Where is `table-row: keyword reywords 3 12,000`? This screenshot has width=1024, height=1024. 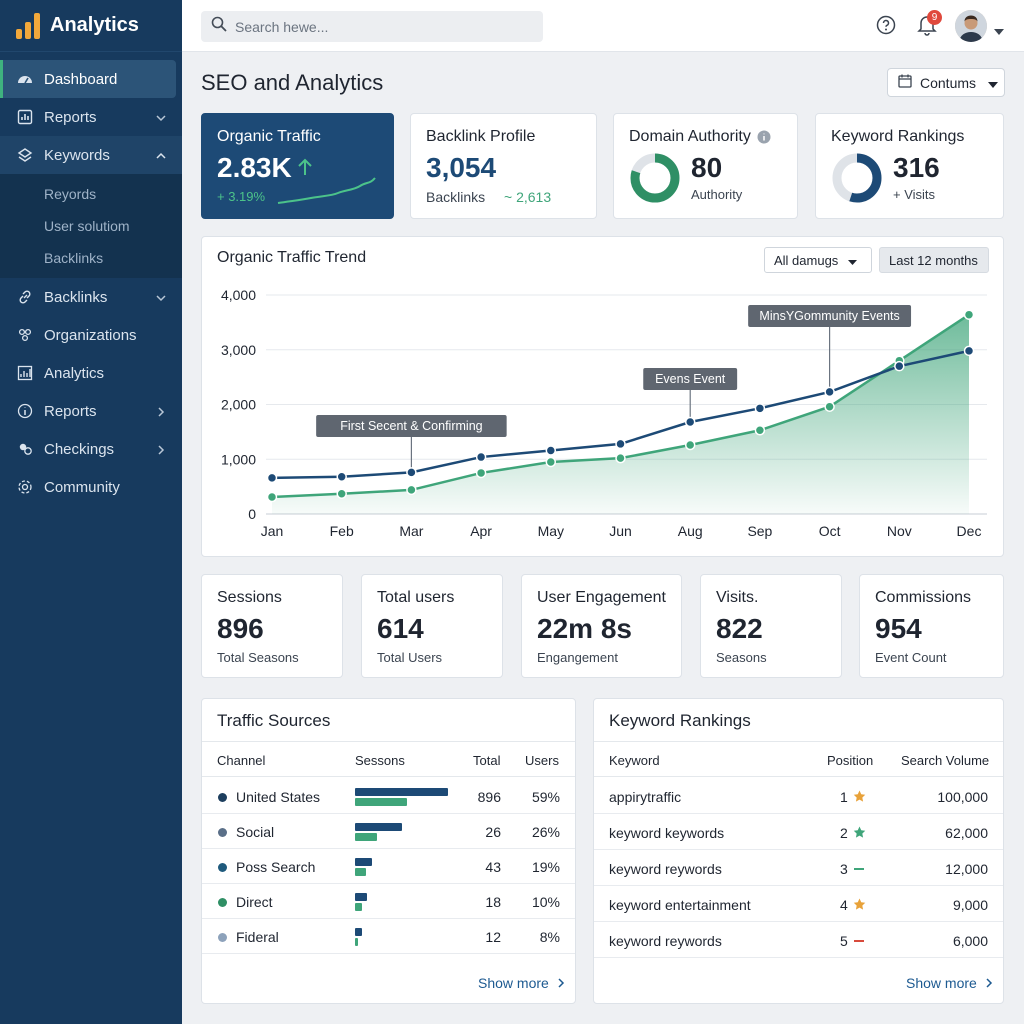 table-row: keyword reywords 3 12,000 is located at coordinates (798, 868).